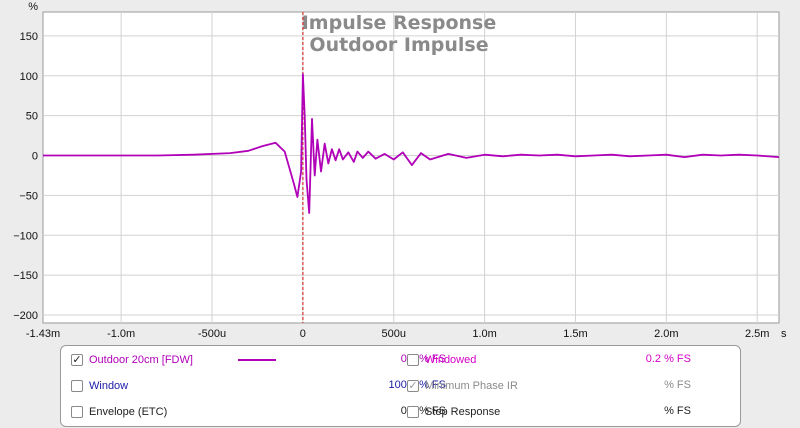 The height and width of the screenshot is (428, 800). I want to click on x-tick-label: 2.0m, so click(666, 334).